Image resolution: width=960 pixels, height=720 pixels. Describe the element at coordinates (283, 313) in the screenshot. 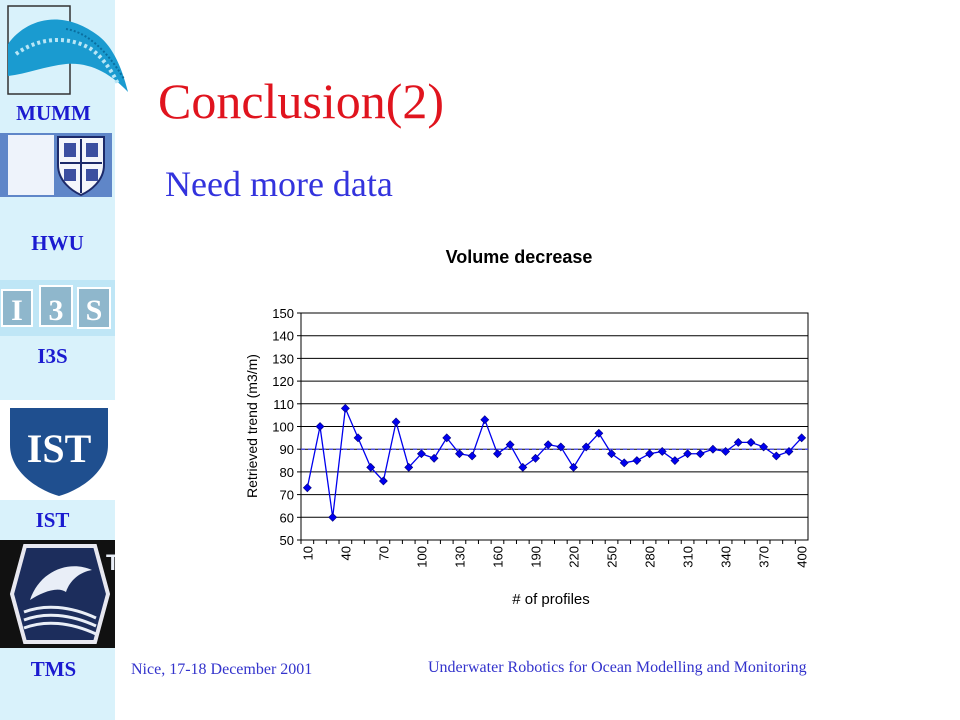

I see `y-tick-label: 150` at that location.